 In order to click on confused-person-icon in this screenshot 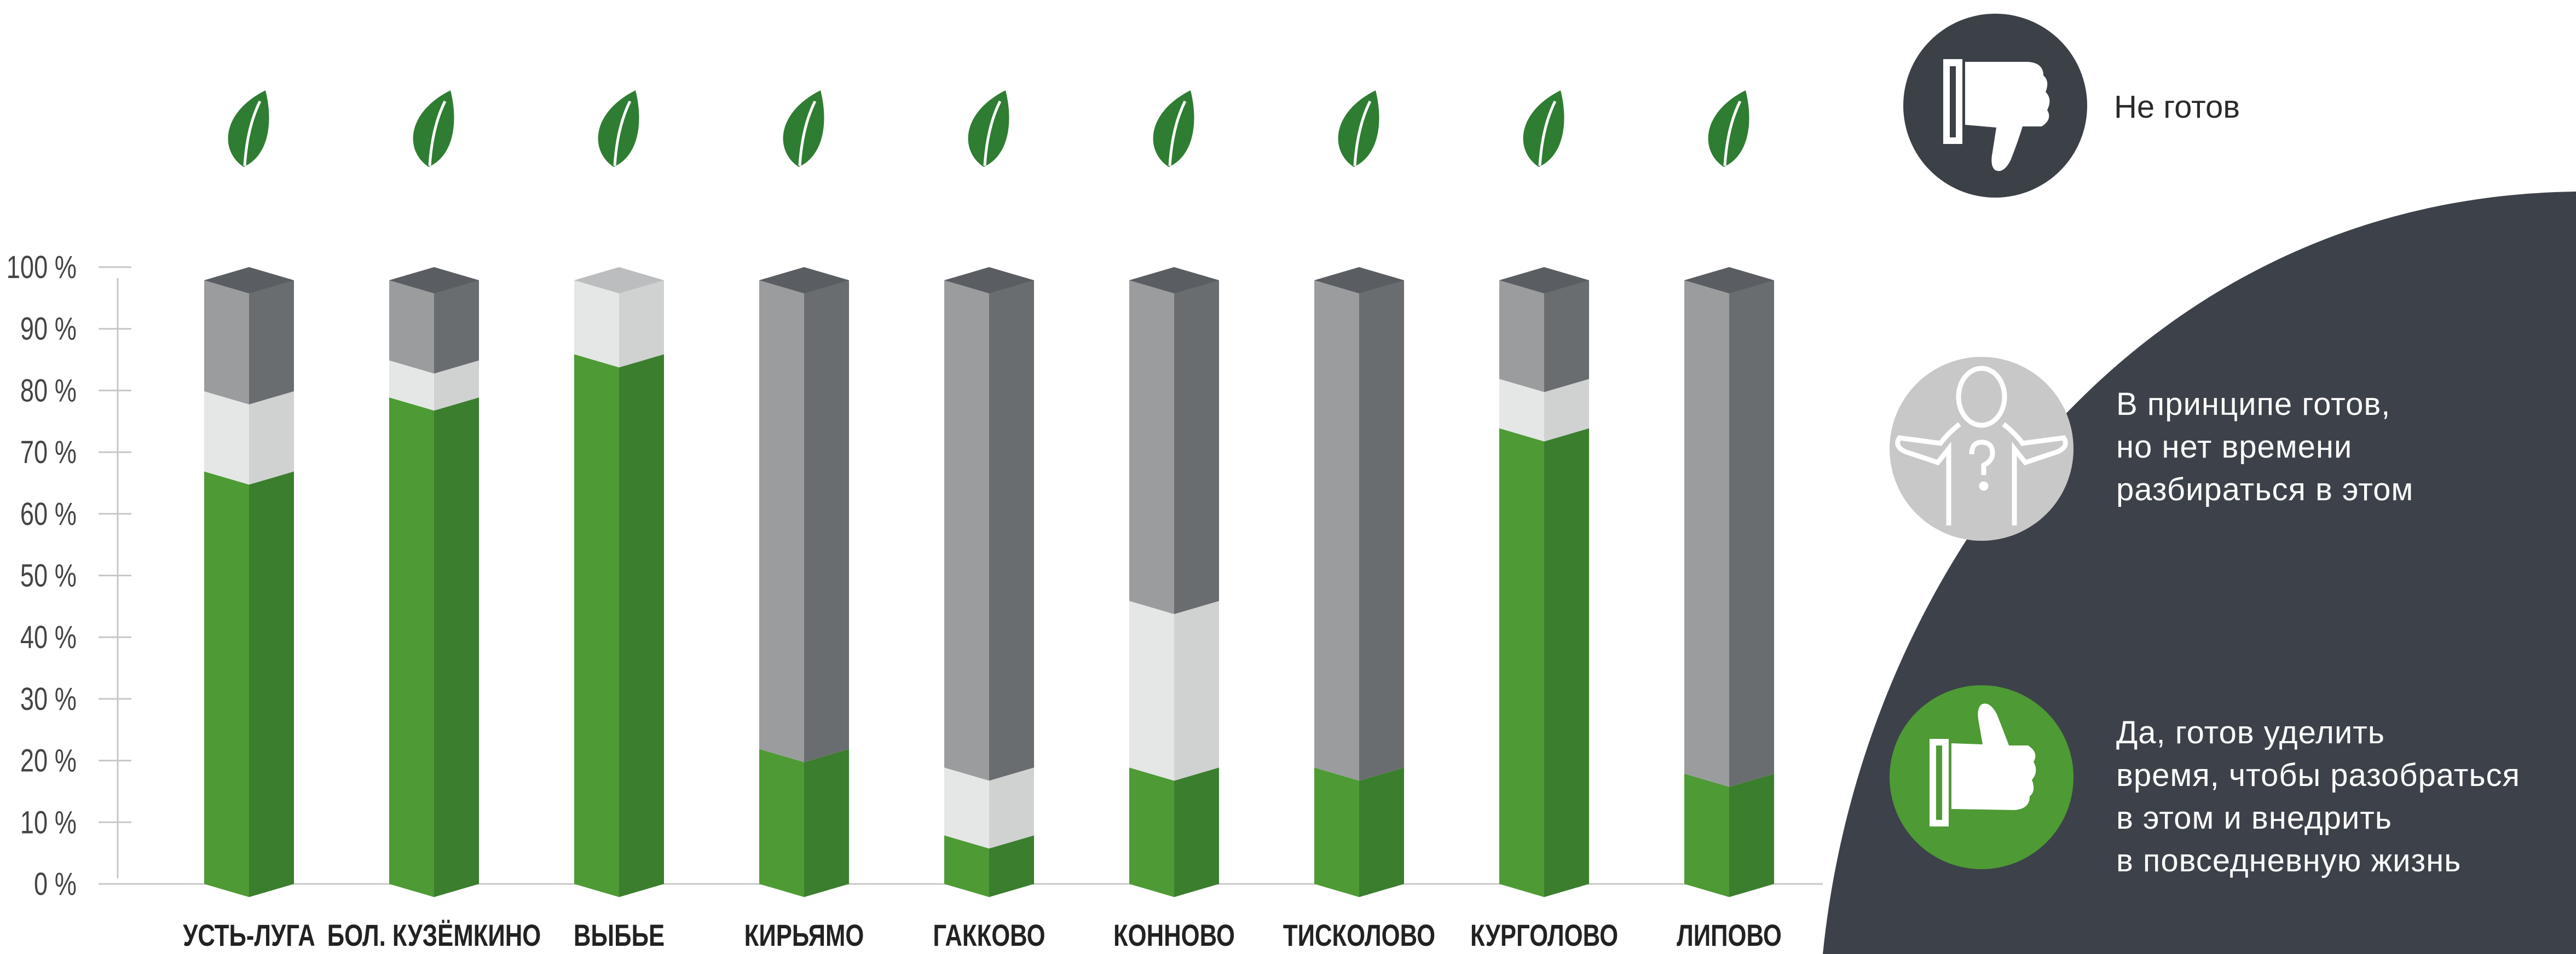, I will do `click(1981, 445)`.